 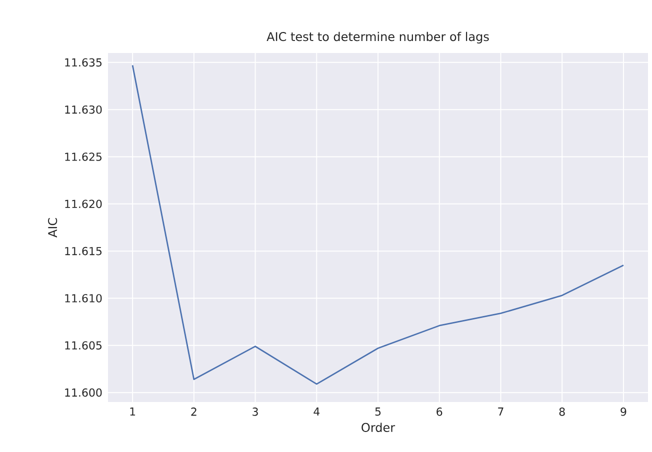 What do you see at coordinates (379, 427) in the screenshot?
I see `x-axis-title: Order` at bounding box center [379, 427].